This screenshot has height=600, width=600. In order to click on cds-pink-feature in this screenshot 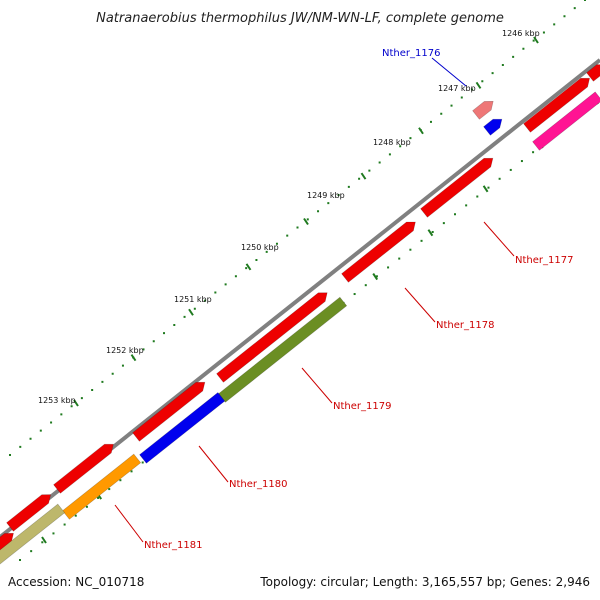, I will do `click(483, 110)`.